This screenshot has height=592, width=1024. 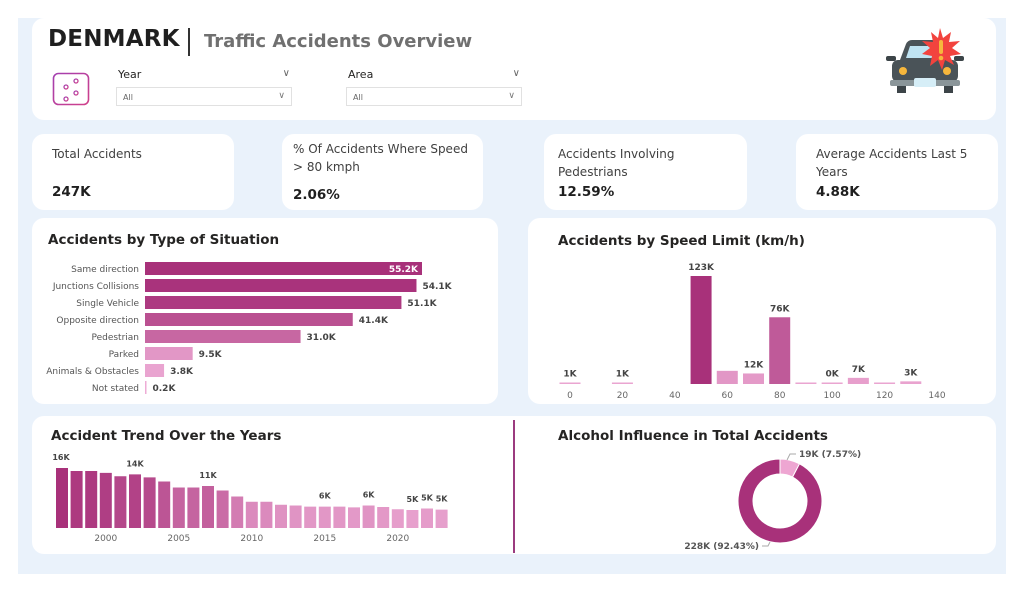 What do you see at coordinates (728, 396) in the screenshot?
I see `x-tick-label: 60` at bounding box center [728, 396].